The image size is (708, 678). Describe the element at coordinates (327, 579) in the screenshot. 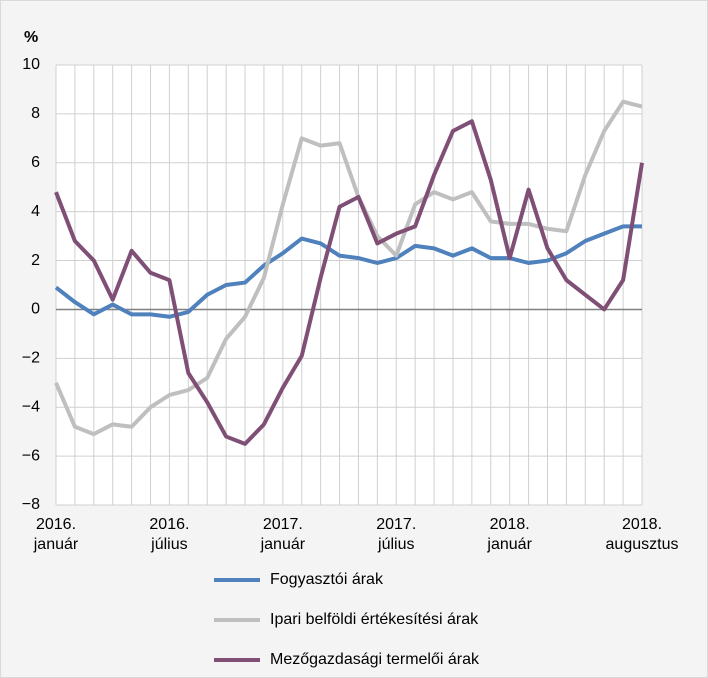

I see `legend-label: Fogyasztói árak` at that location.